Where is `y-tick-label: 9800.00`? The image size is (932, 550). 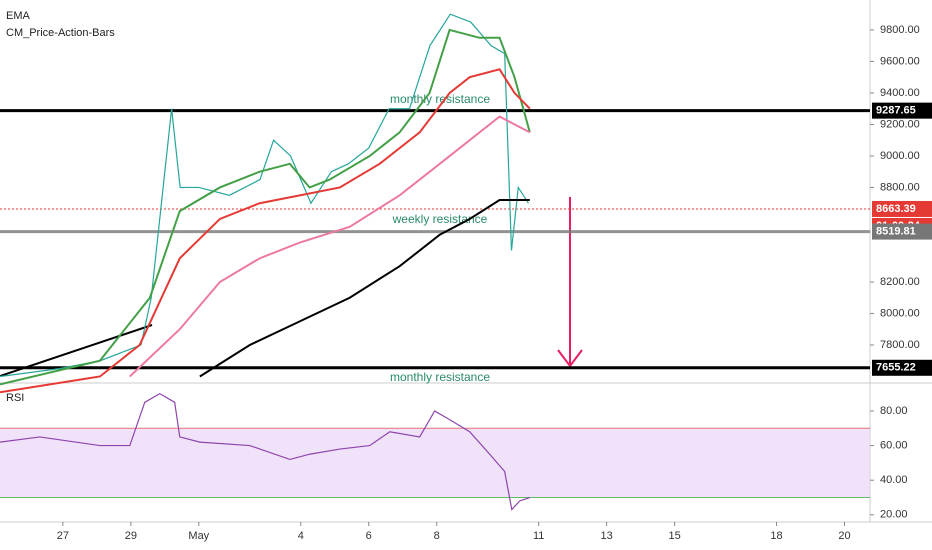
y-tick-label: 9800.00 is located at coordinates (900, 30).